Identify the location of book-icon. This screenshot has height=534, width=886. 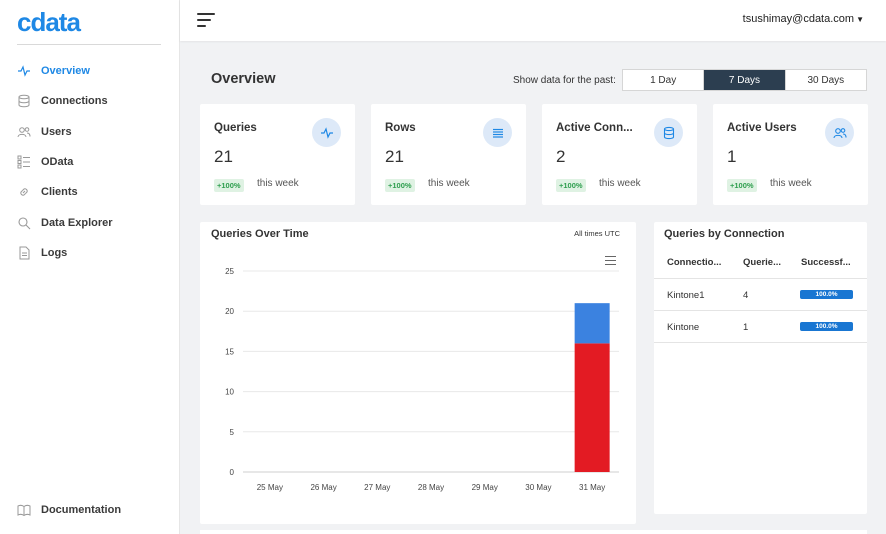
(24, 510).